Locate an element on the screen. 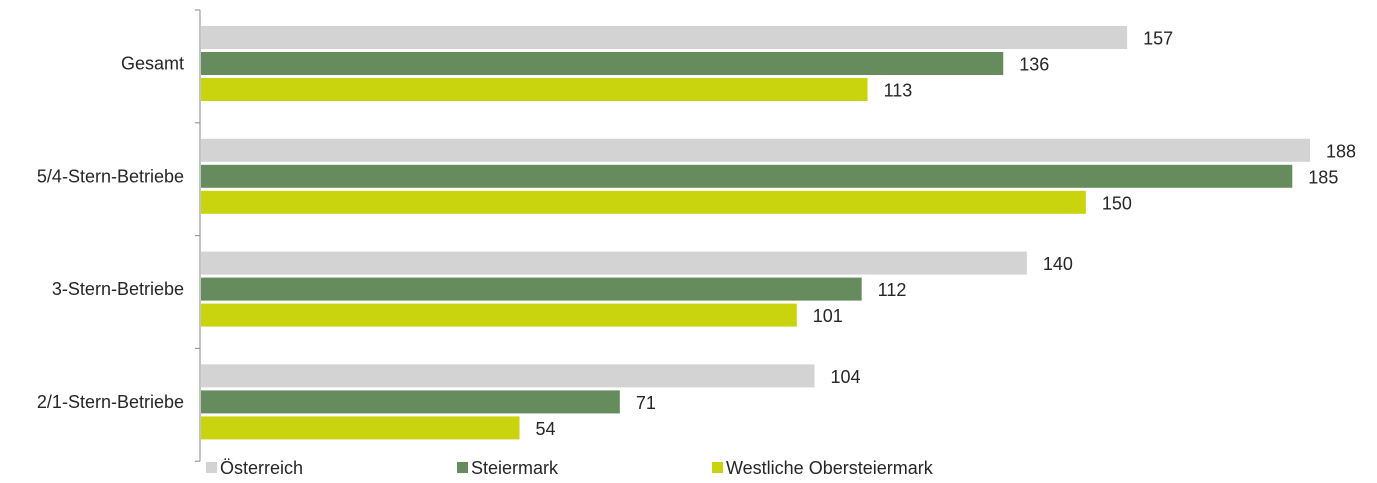  bar-value-label: 113 is located at coordinates (898, 91).